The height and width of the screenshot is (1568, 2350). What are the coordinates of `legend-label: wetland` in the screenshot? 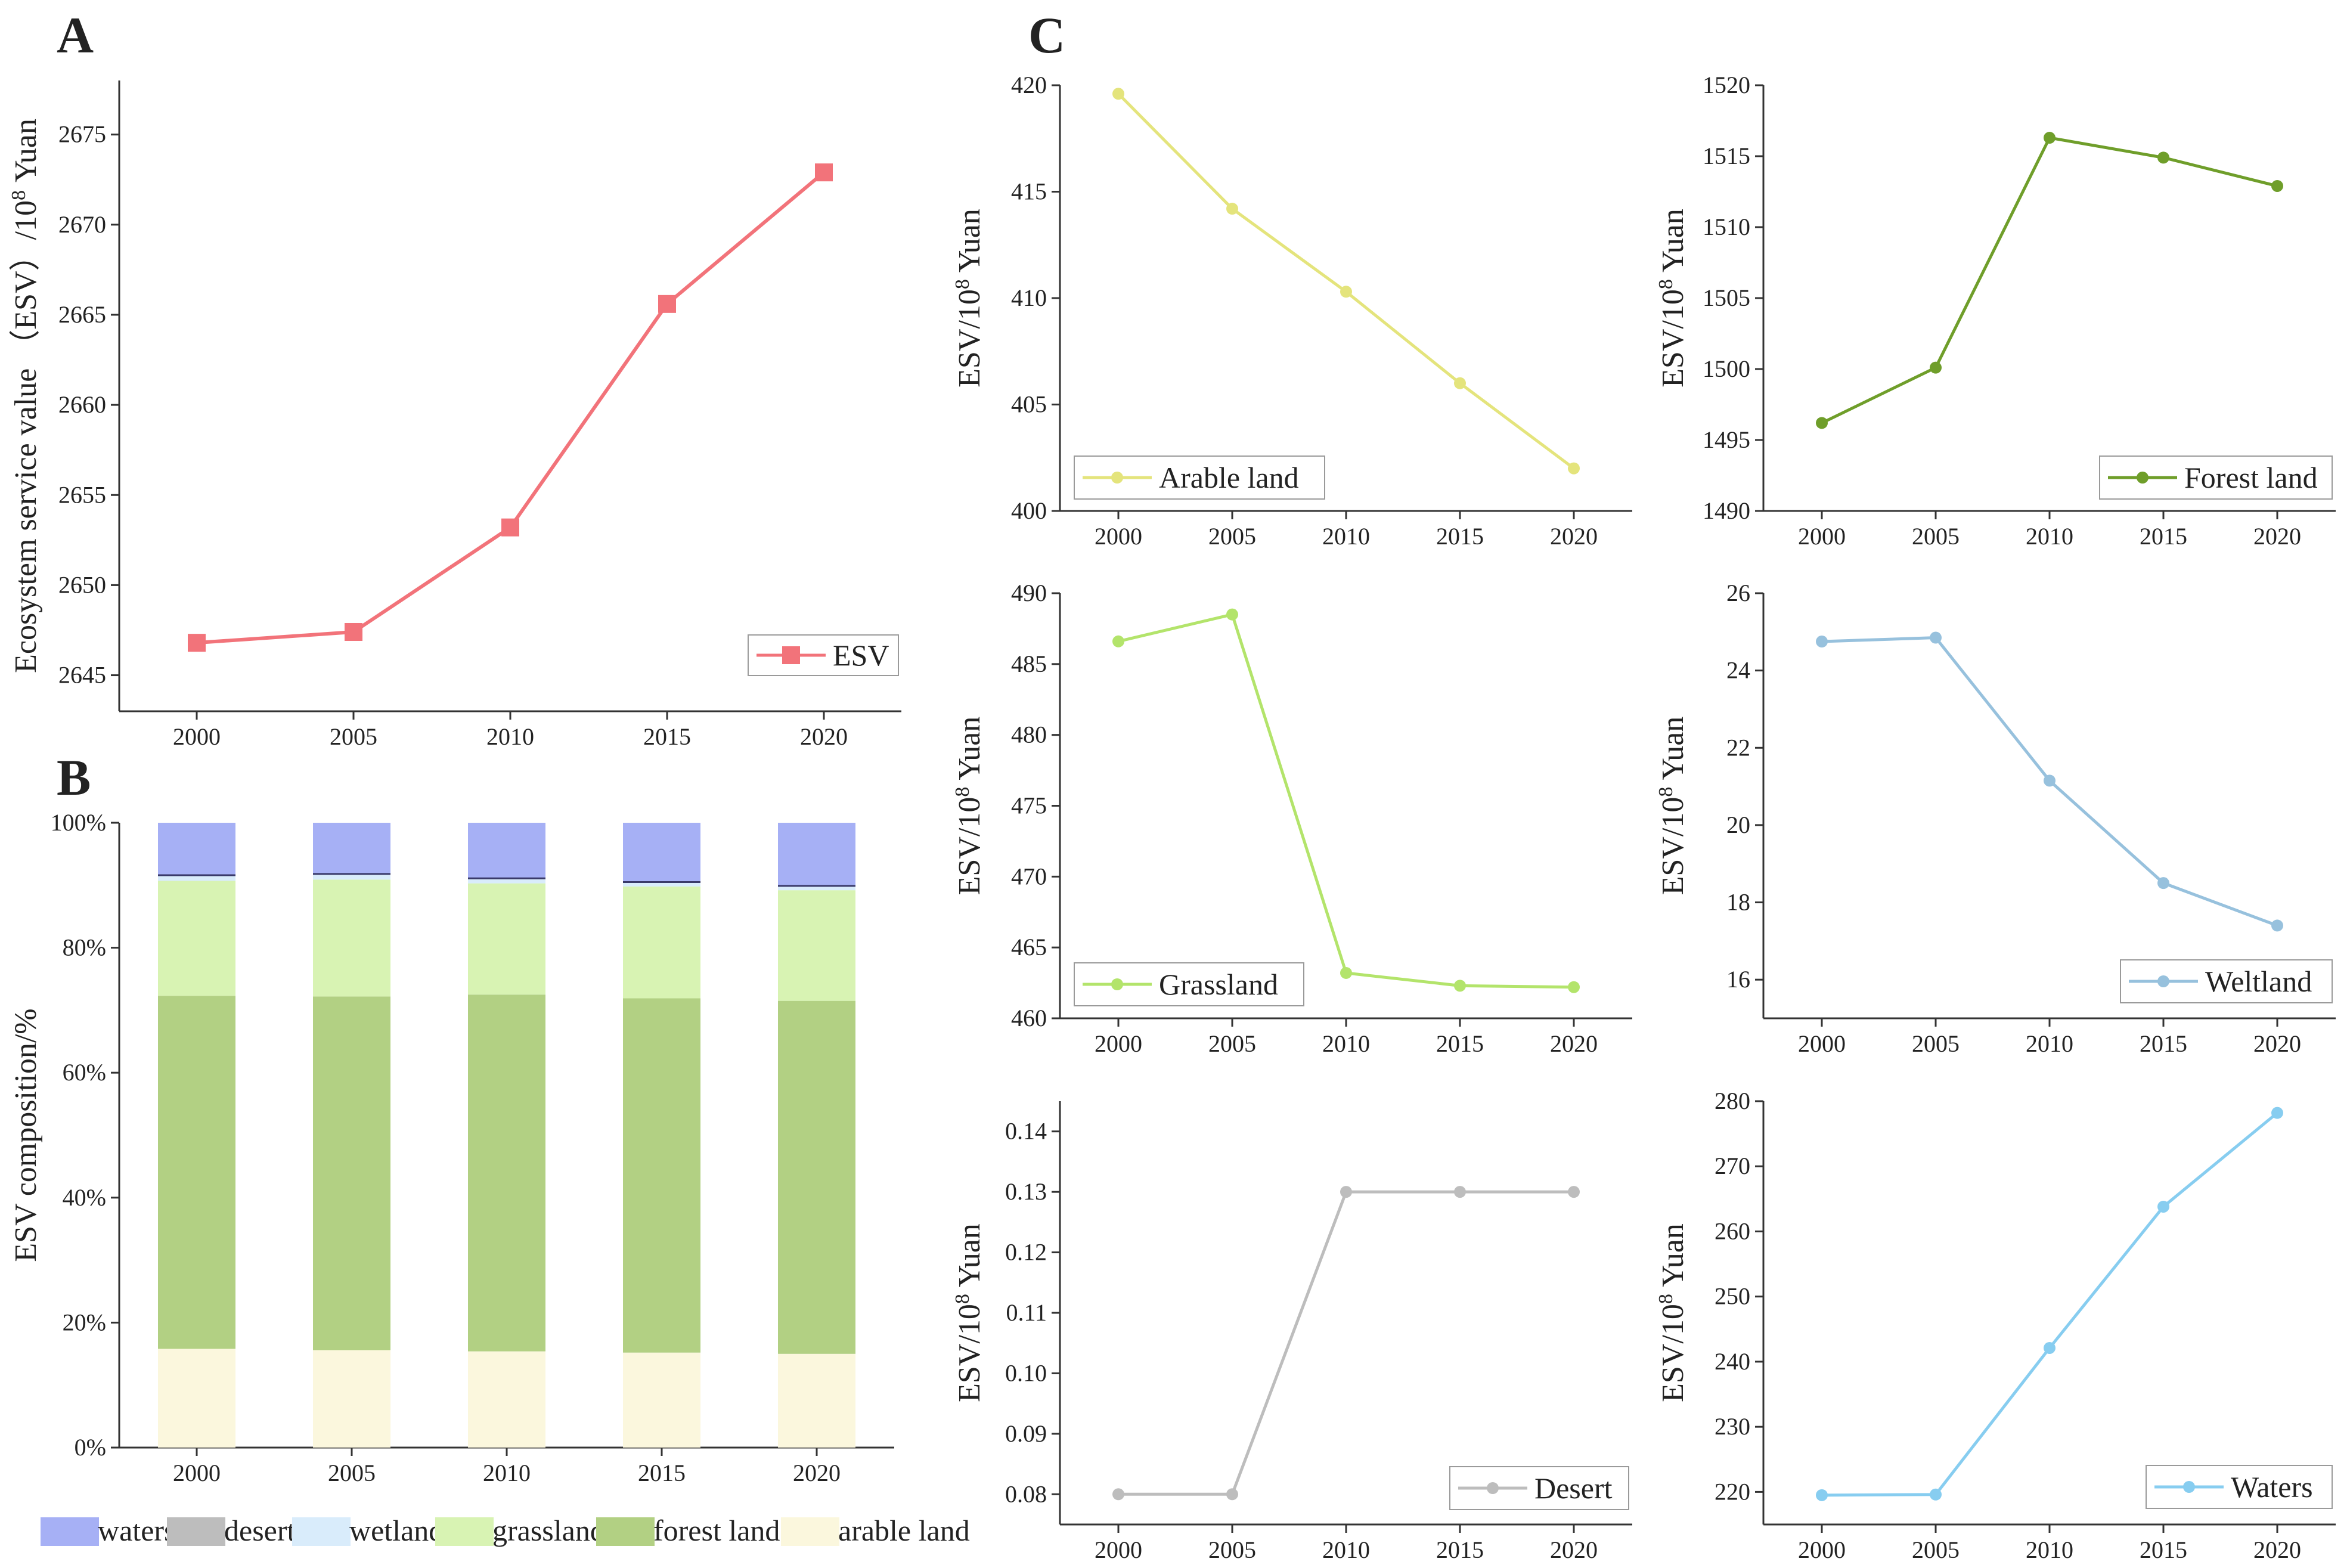 It's located at (396, 1530).